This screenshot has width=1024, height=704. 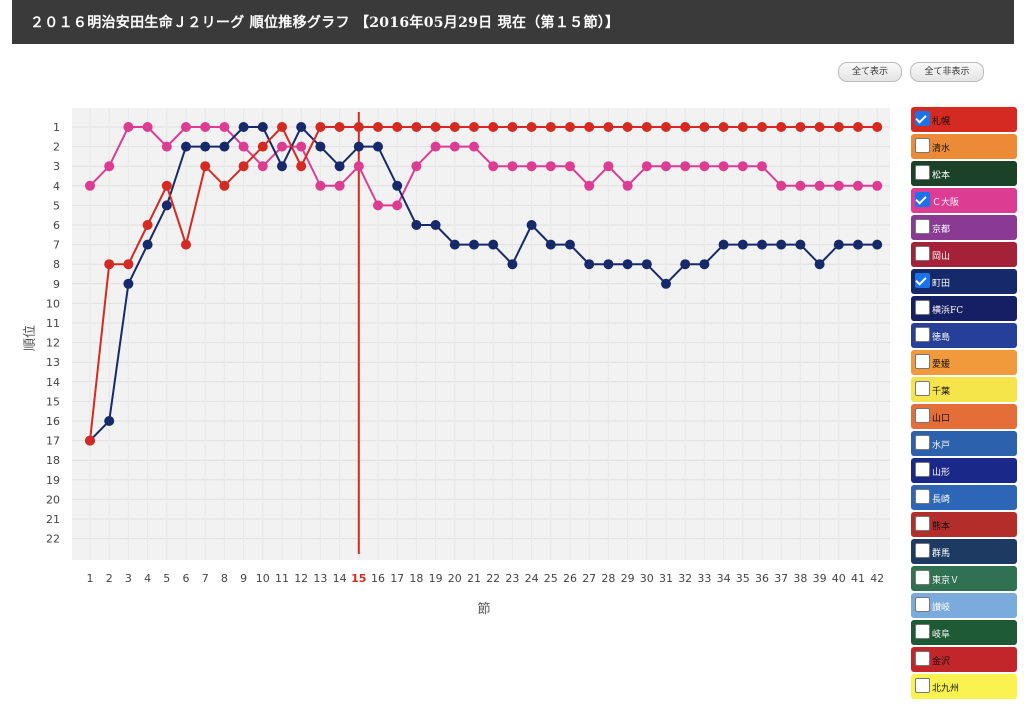 What do you see at coordinates (870, 72) in the screenshot?
I see `show-all-button: 全て表示` at bounding box center [870, 72].